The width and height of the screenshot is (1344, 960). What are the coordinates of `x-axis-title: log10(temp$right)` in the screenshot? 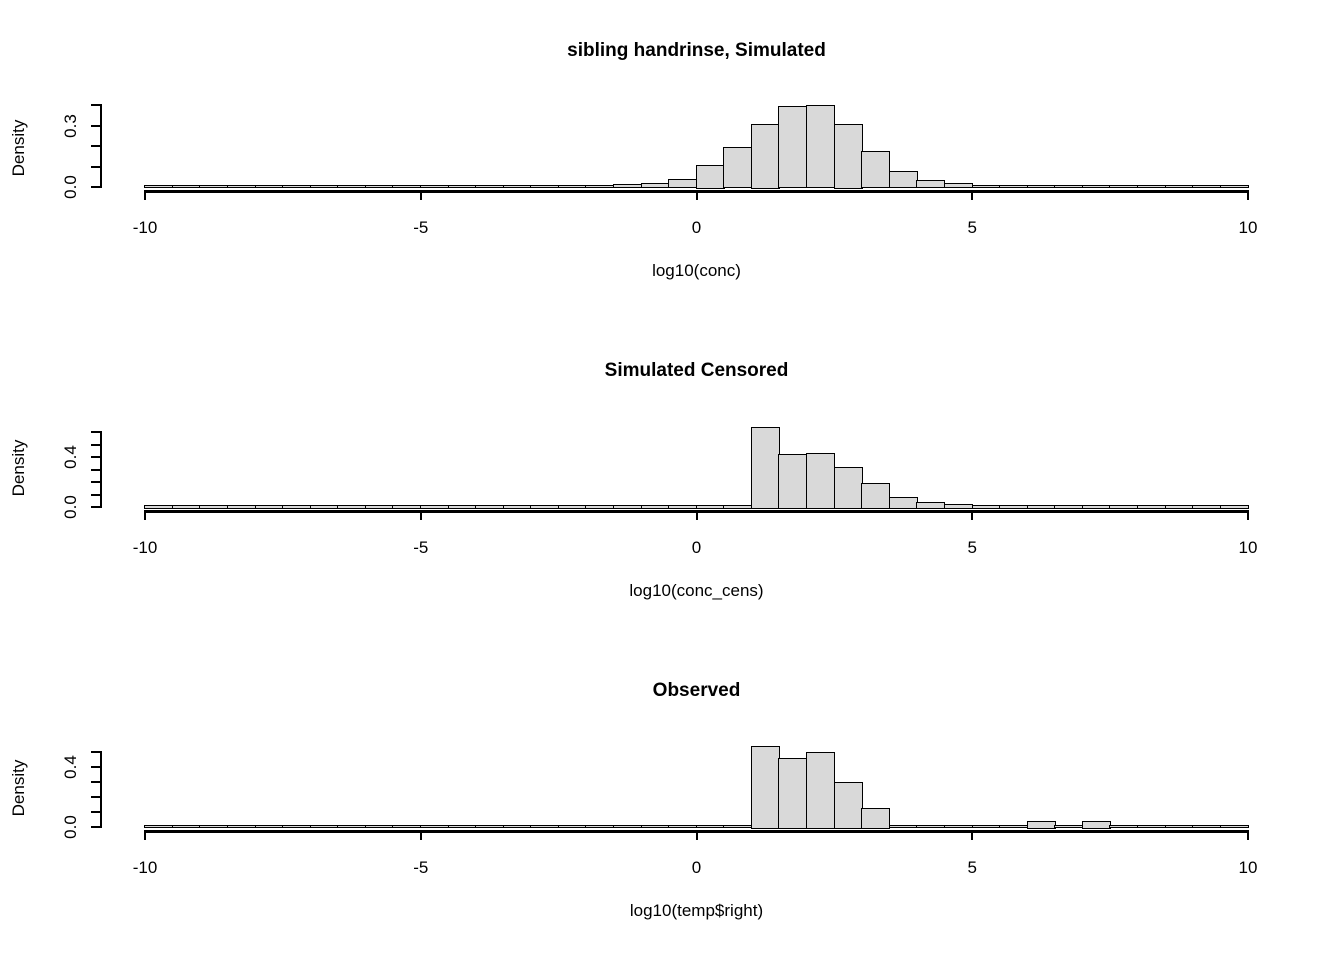 It's located at (696, 910).